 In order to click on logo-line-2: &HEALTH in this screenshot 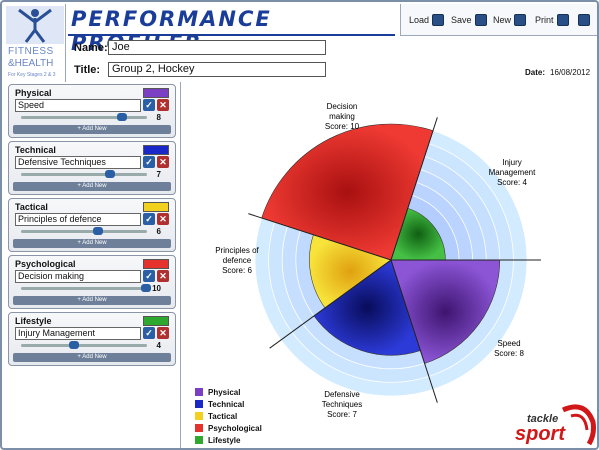, I will do `click(31, 63)`.